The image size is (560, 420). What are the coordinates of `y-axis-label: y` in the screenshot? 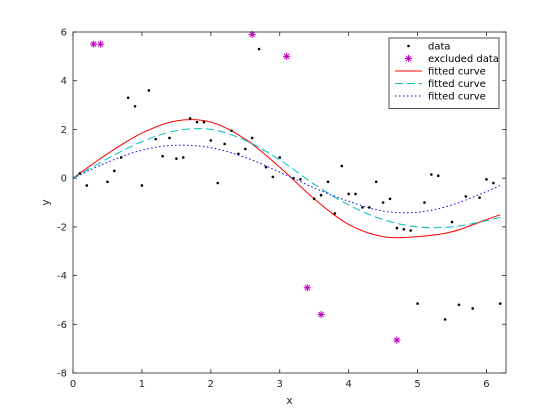 It's located at (45, 202).